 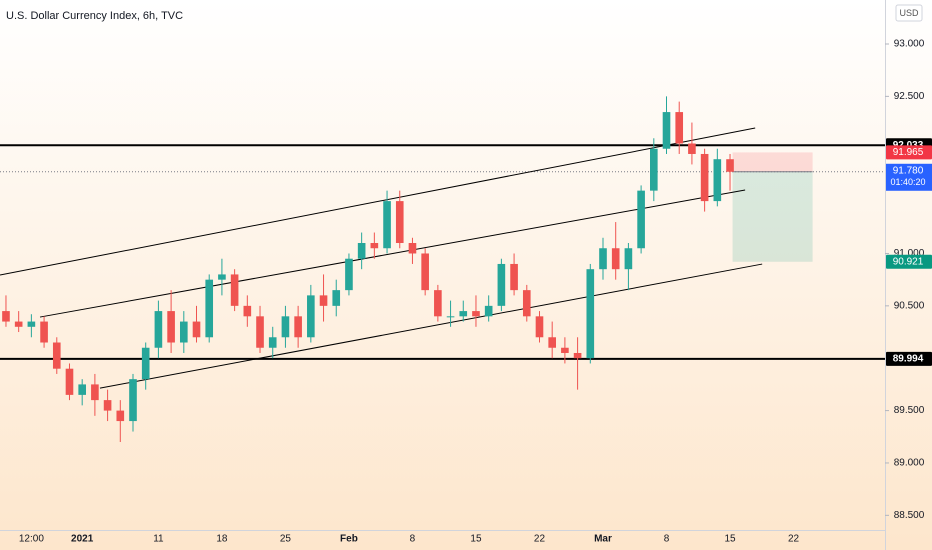 What do you see at coordinates (909, 463) in the screenshot?
I see `y-tick-label: 89.000` at bounding box center [909, 463].